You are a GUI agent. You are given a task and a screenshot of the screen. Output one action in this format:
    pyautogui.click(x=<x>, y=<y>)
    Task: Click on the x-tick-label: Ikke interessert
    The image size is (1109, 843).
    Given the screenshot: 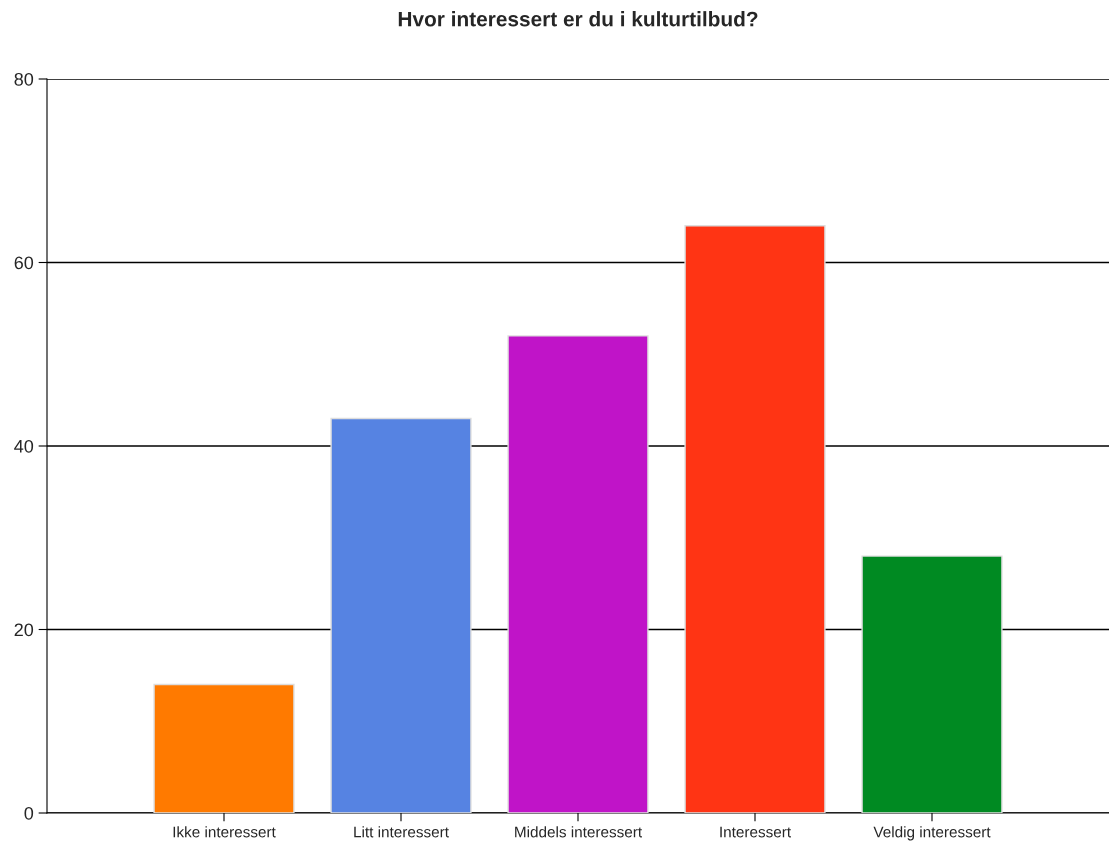 What is the action you would take?
    pyautogui.click(x=224, y=832)
    